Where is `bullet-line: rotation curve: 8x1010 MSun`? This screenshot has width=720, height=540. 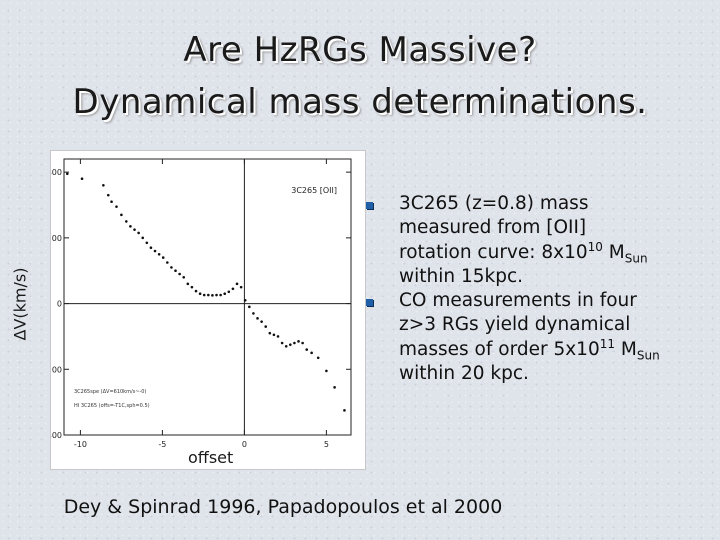
bullet-line: rotation curve: 8x1010 MSun is located at coordinates (559, 252).